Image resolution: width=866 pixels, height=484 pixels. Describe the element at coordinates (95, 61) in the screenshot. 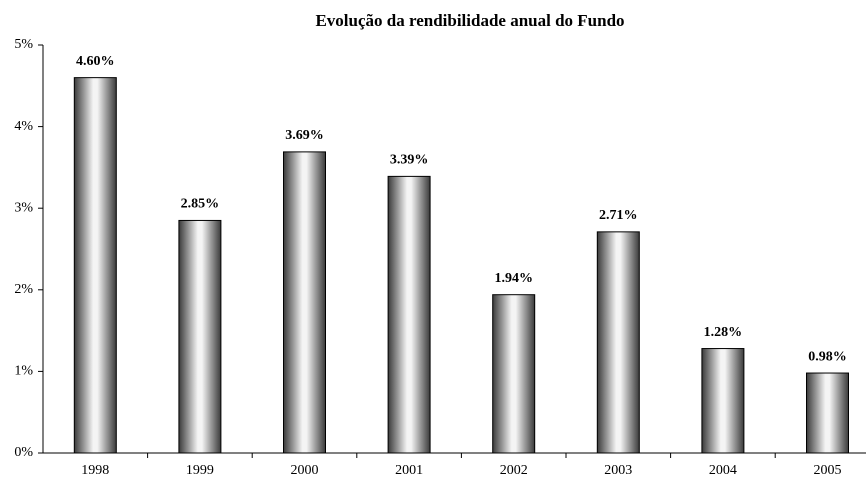

I see `value-label: 4.60%` at that location.